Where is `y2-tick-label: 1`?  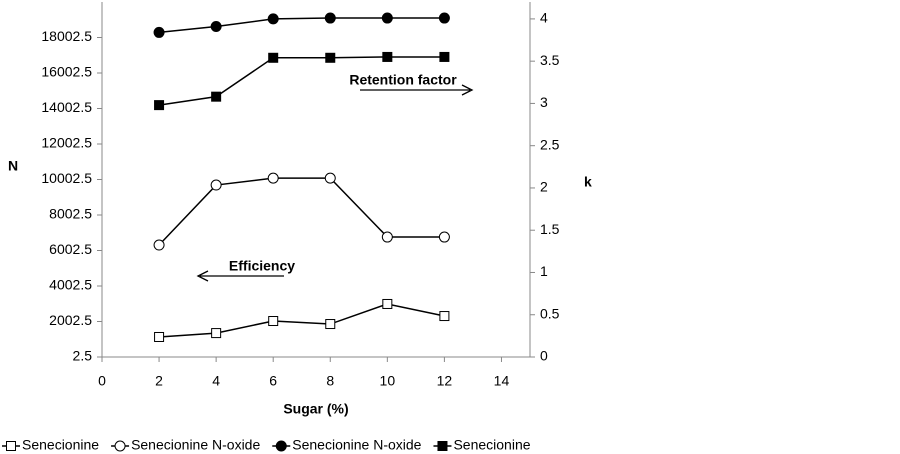
y2-tick-label: 1 is located at coordinates (544, 271).